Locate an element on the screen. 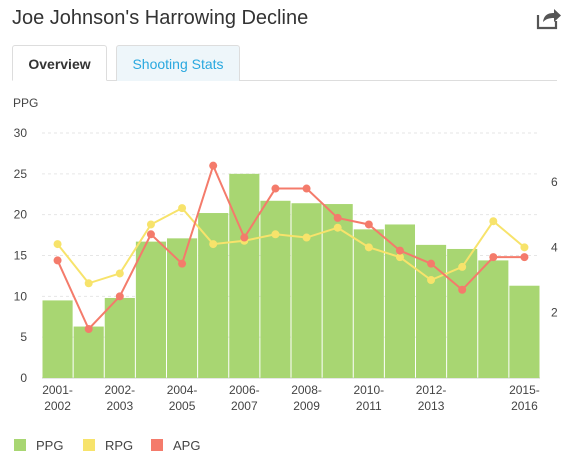 The height and width of the screenshot is (464, 576). x-tick-label: 2003 is located at coordinates (119, 406).